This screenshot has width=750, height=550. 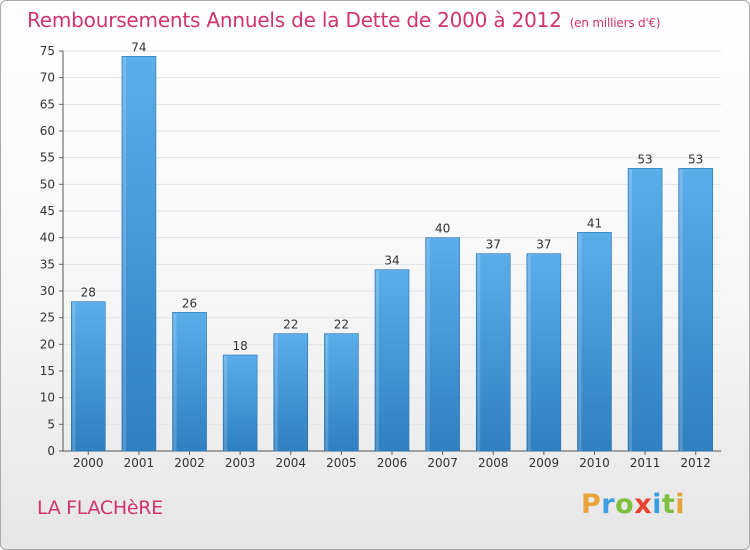 I want to click on x-tick-label-2010: 2010, so click(x=594, y=463).